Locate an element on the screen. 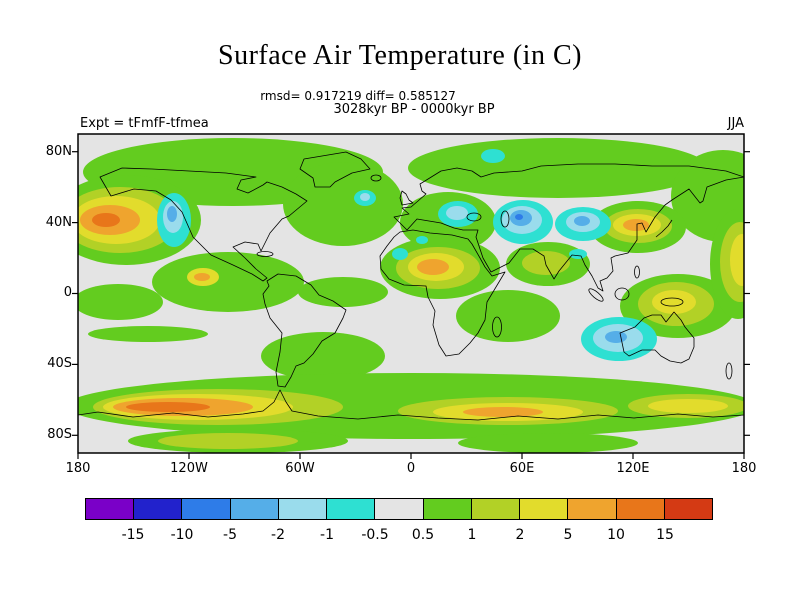  eurasia-coastline is located at coordinates (568, 227).